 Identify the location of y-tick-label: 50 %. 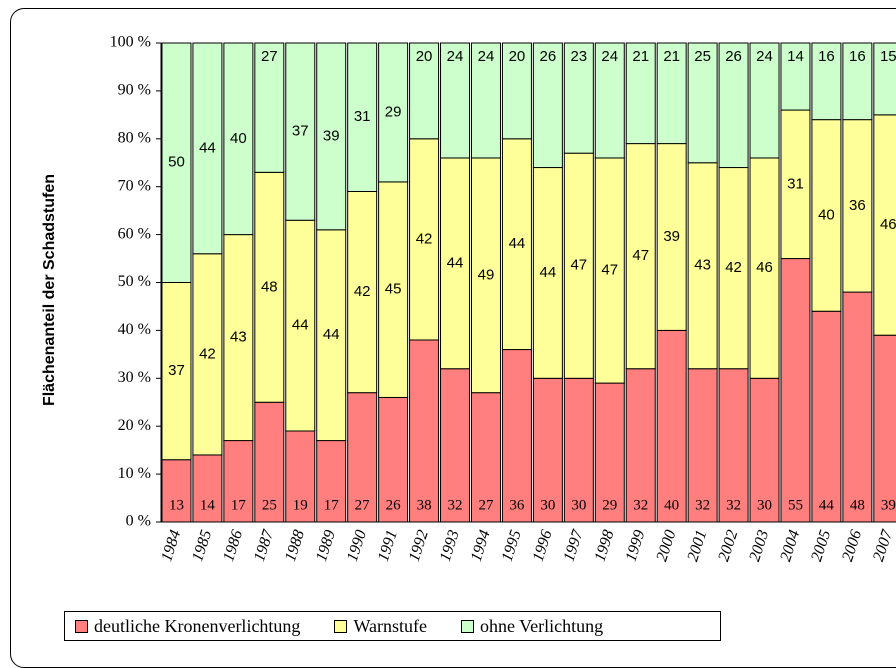
(134, 281).